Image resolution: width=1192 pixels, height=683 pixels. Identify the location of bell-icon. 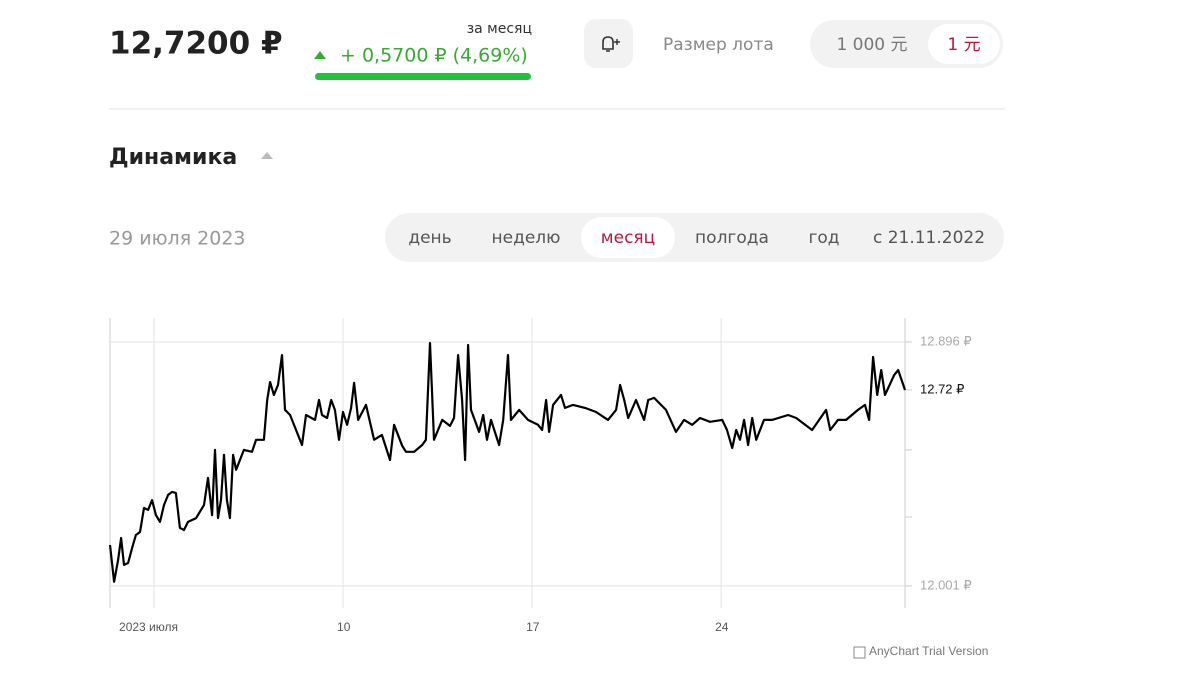
(608, 44).